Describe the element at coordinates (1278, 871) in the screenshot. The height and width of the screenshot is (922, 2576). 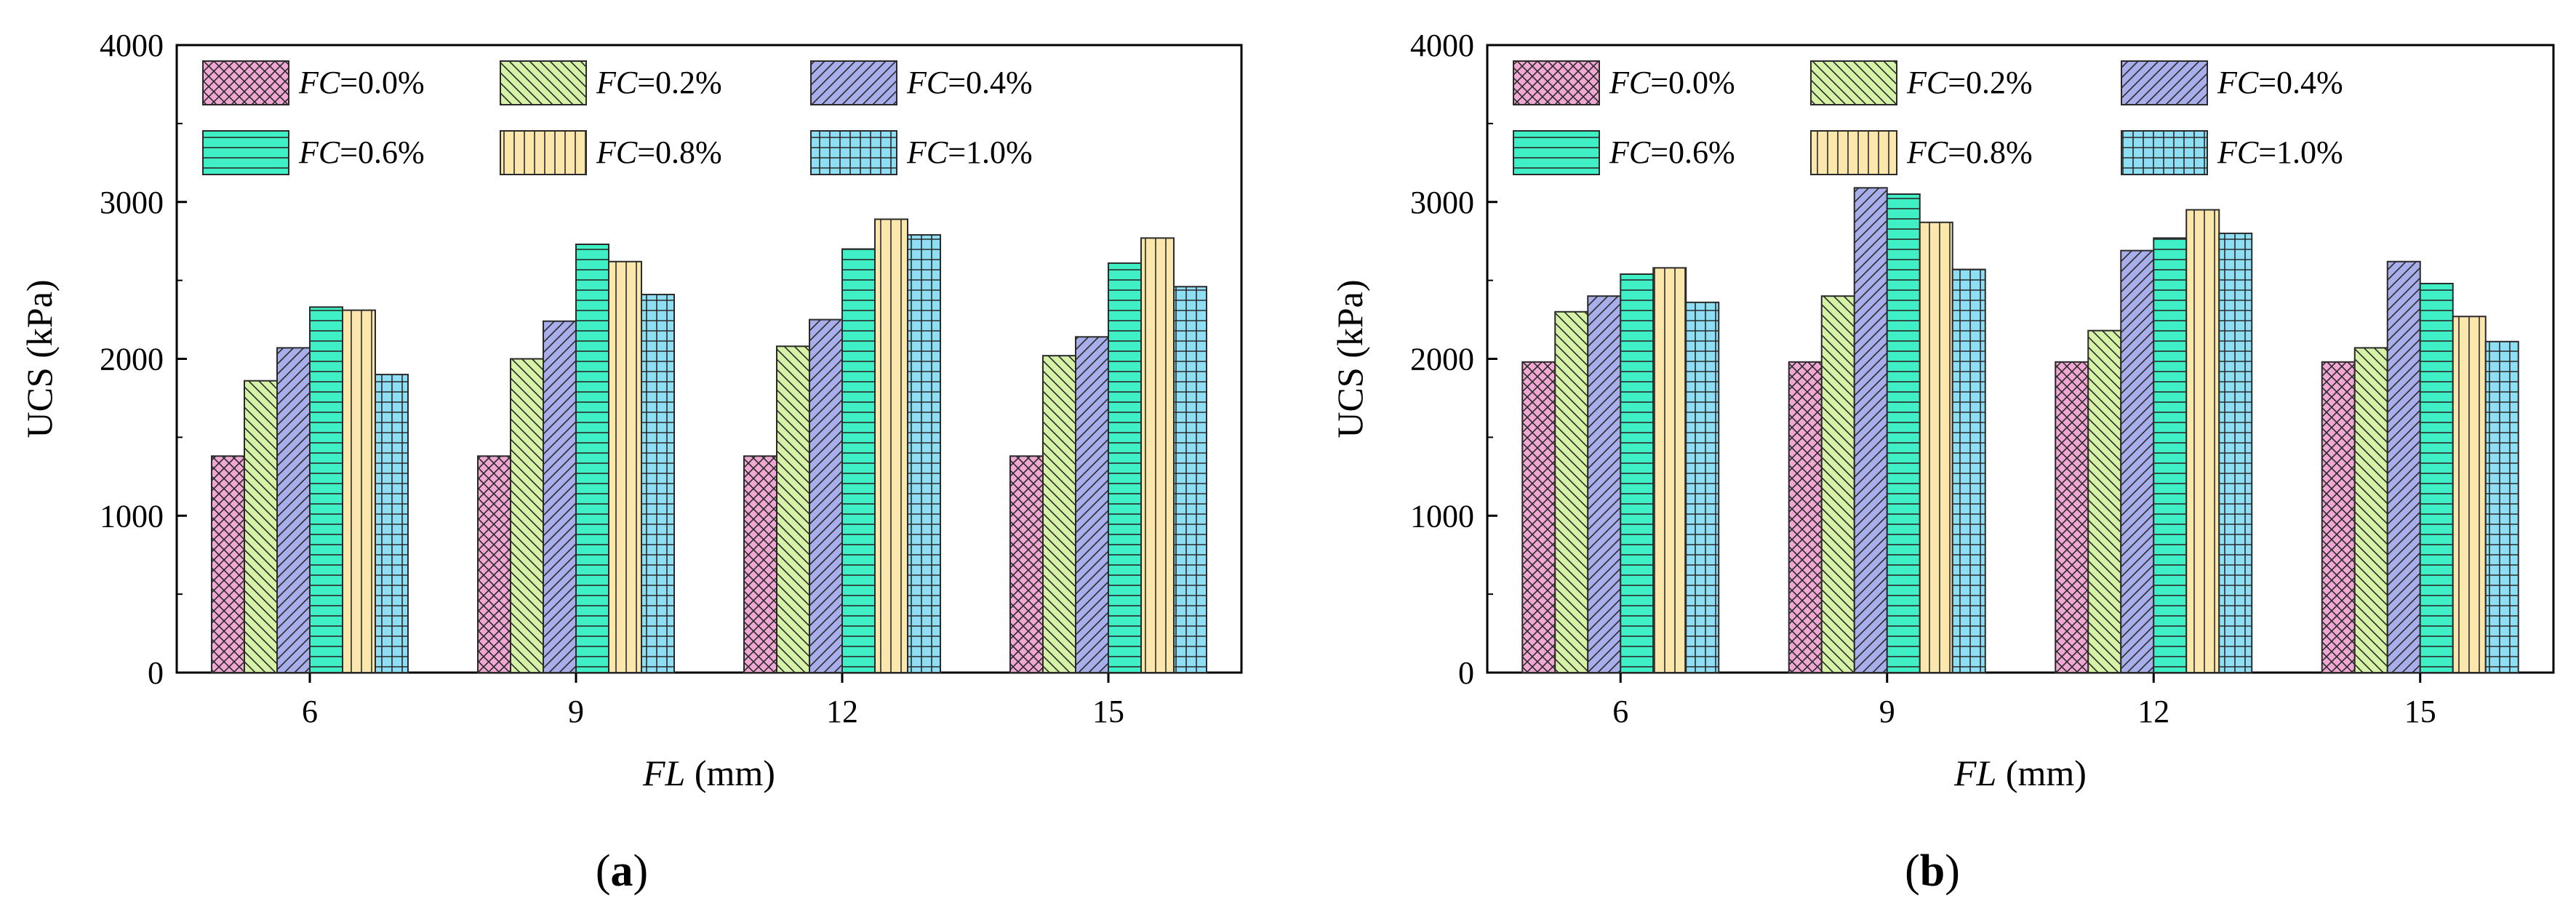
I see `panel-labels: (a) (b)` at that location.